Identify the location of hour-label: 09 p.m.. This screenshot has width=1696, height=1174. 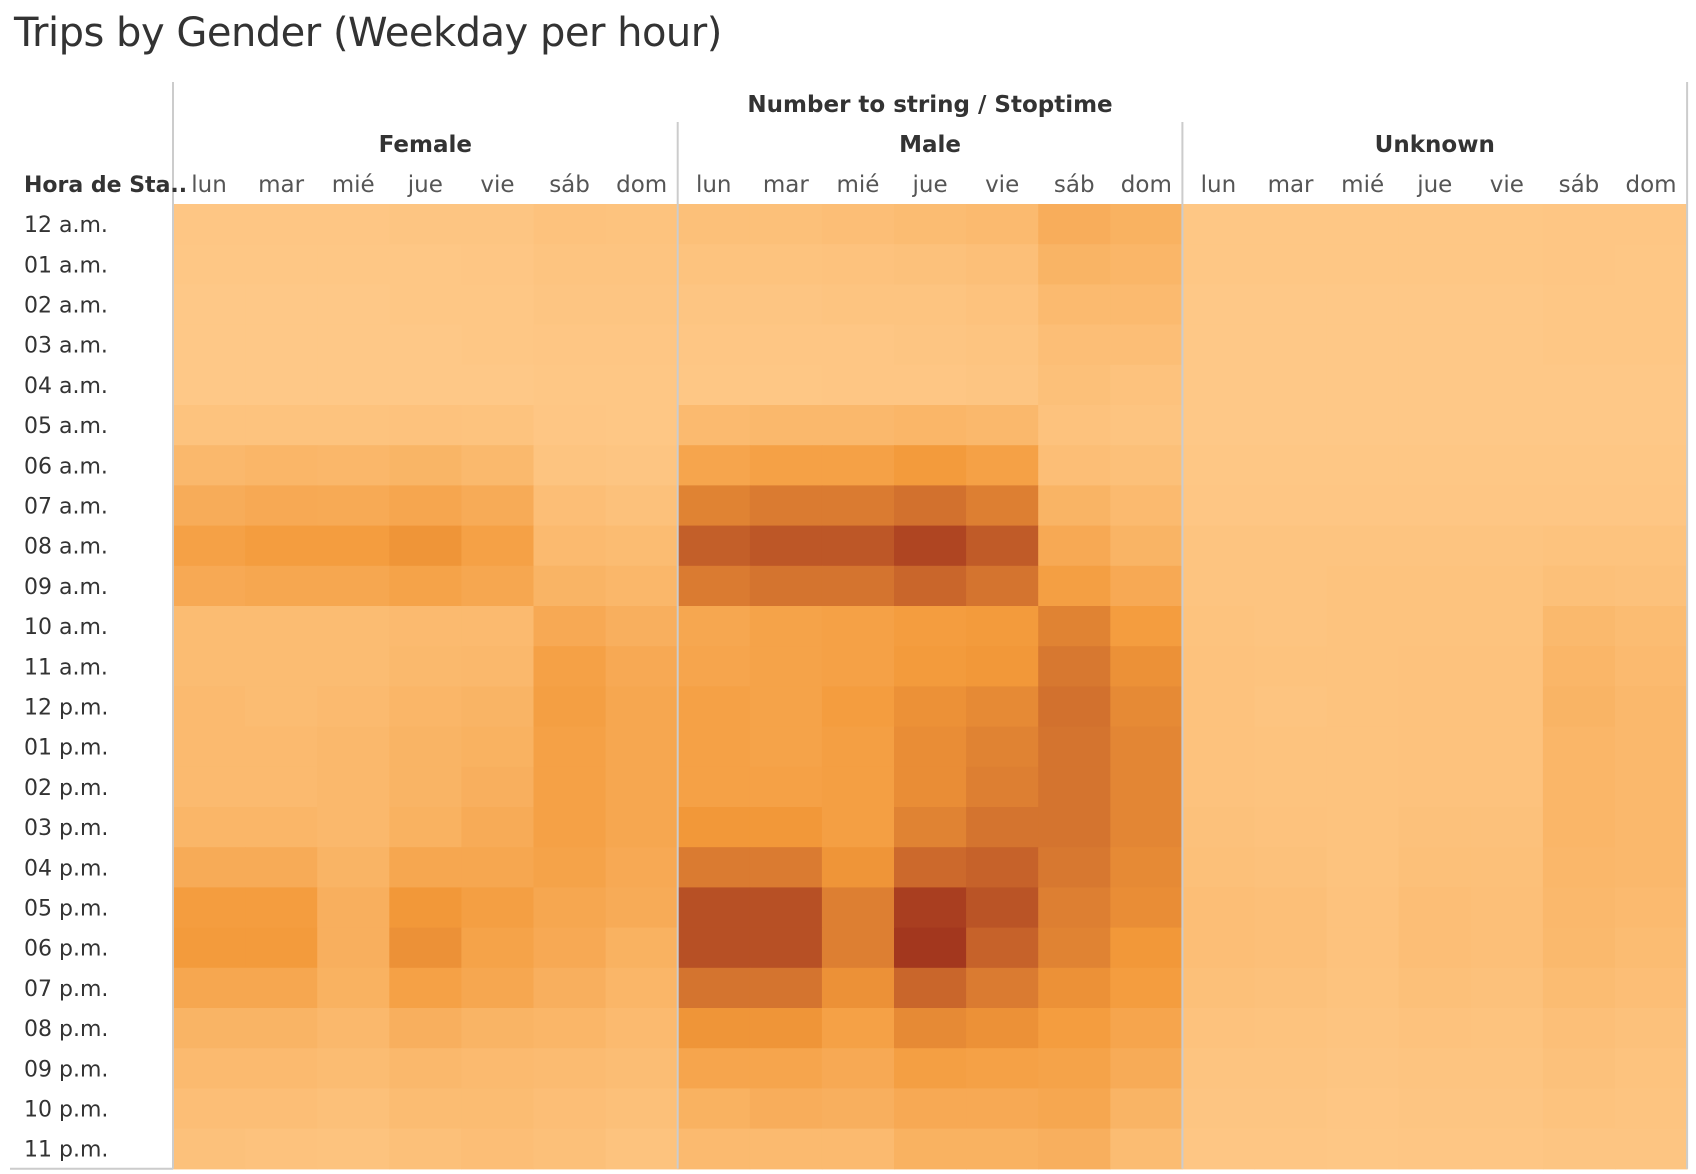
(66, 1069).